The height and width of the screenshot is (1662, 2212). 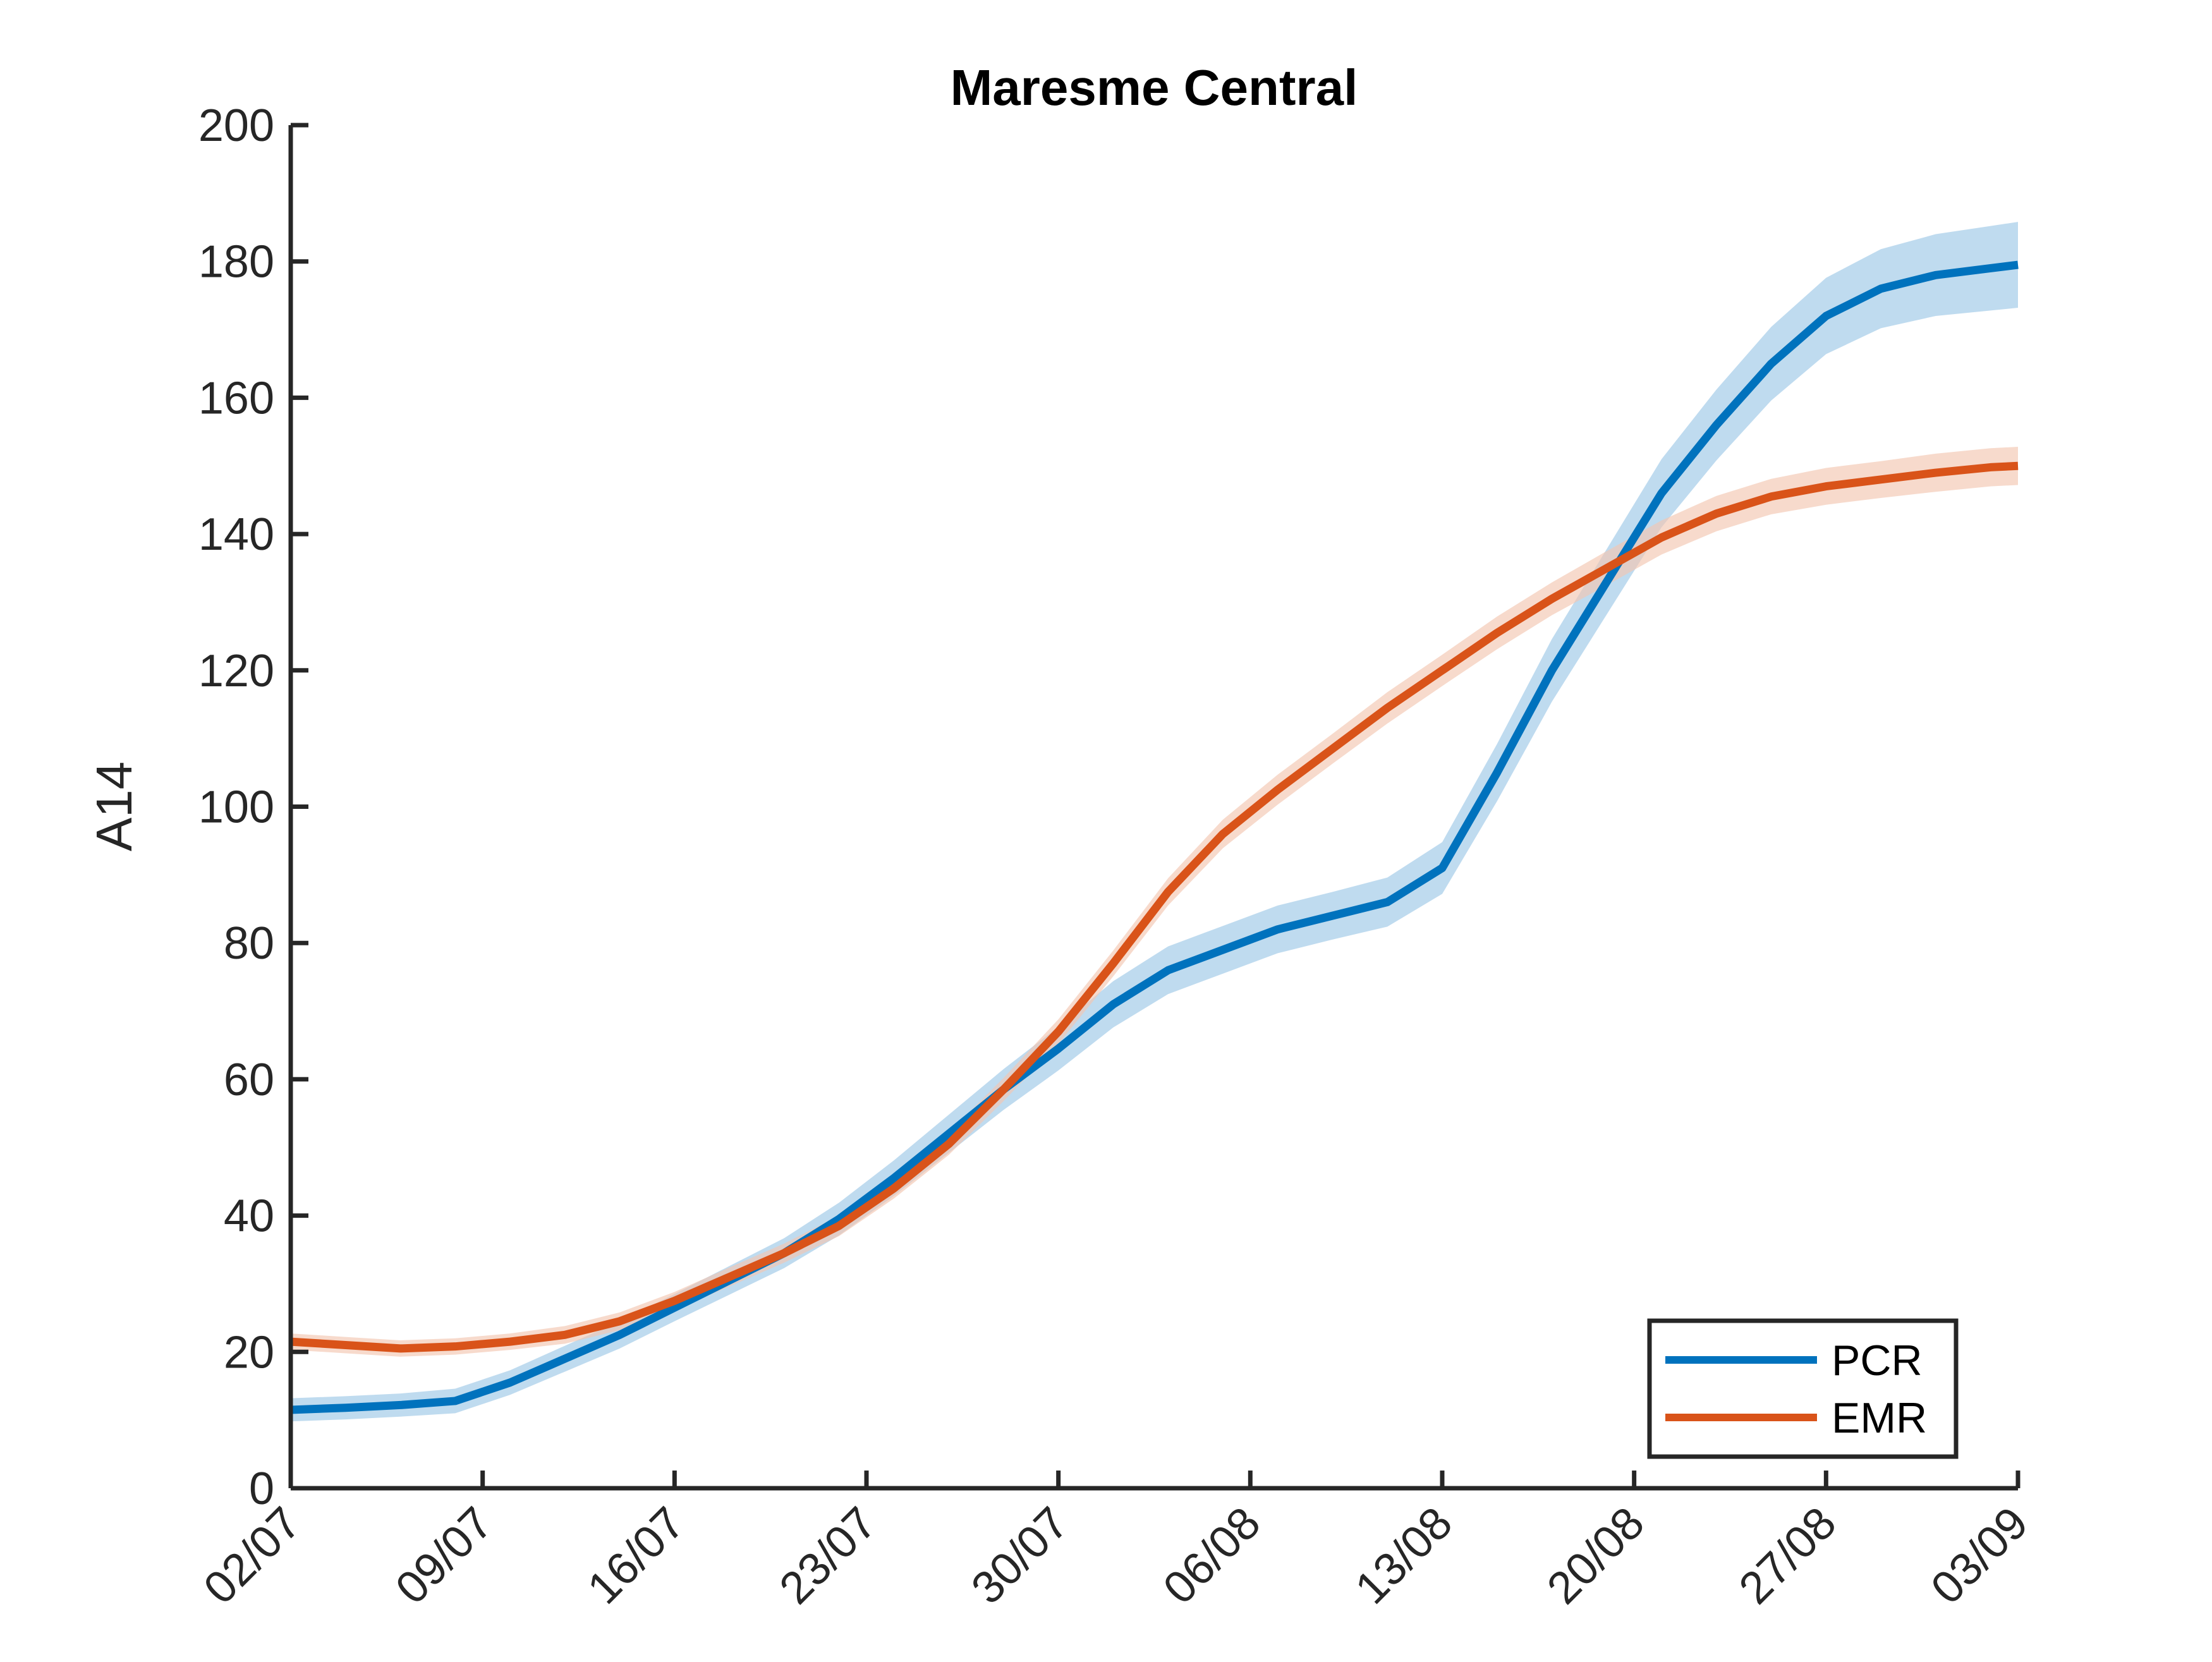 I want to click on y-tick-label: 140, so click(x=236, y=534).